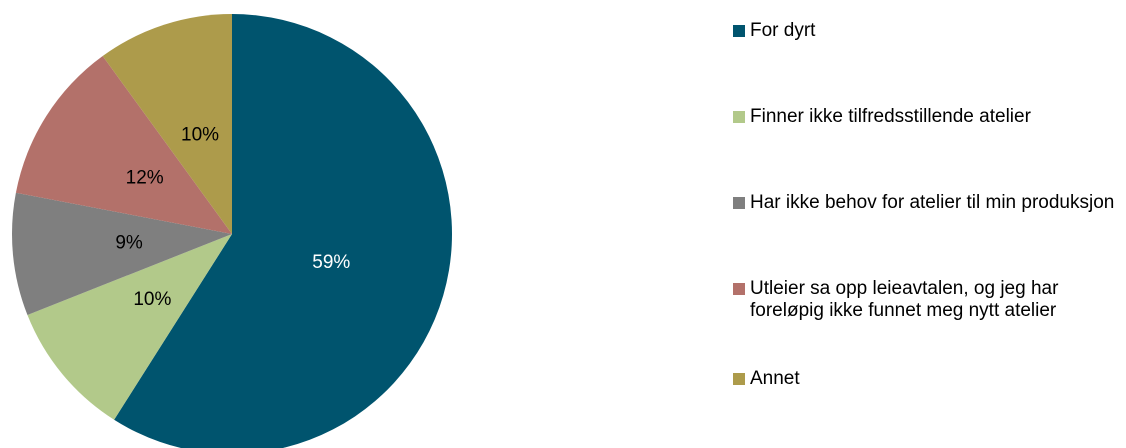  Describe the element at coordinates (775, 378) in the screenshot. I see `legend-label: Annet` at that location.